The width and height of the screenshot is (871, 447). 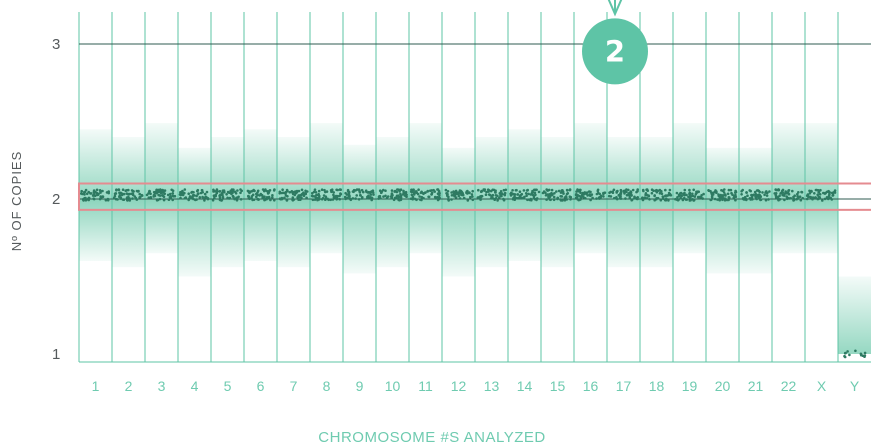 I want to click on y-tick-labels: 1 2 3, so click(x=56, y=199).